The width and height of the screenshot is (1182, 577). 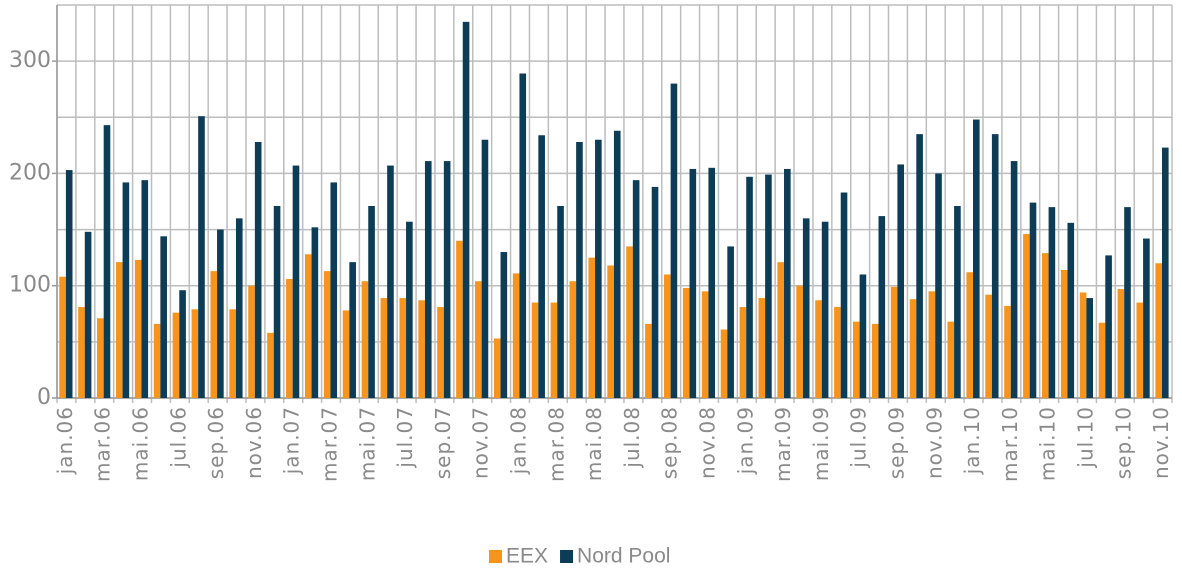 What do you see at coordinates (594, 443) in the screenshot?
I see `x-tick-label: mai.08` at bounding box center [594, 443].